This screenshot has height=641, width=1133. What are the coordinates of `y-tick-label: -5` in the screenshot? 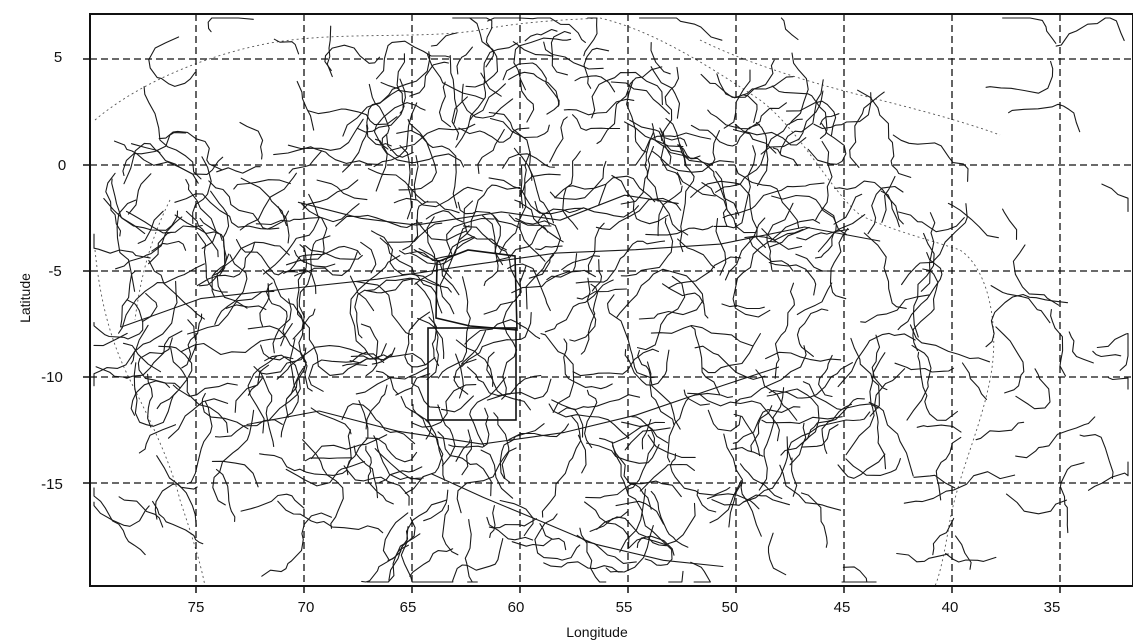 It's located at (54, 271).